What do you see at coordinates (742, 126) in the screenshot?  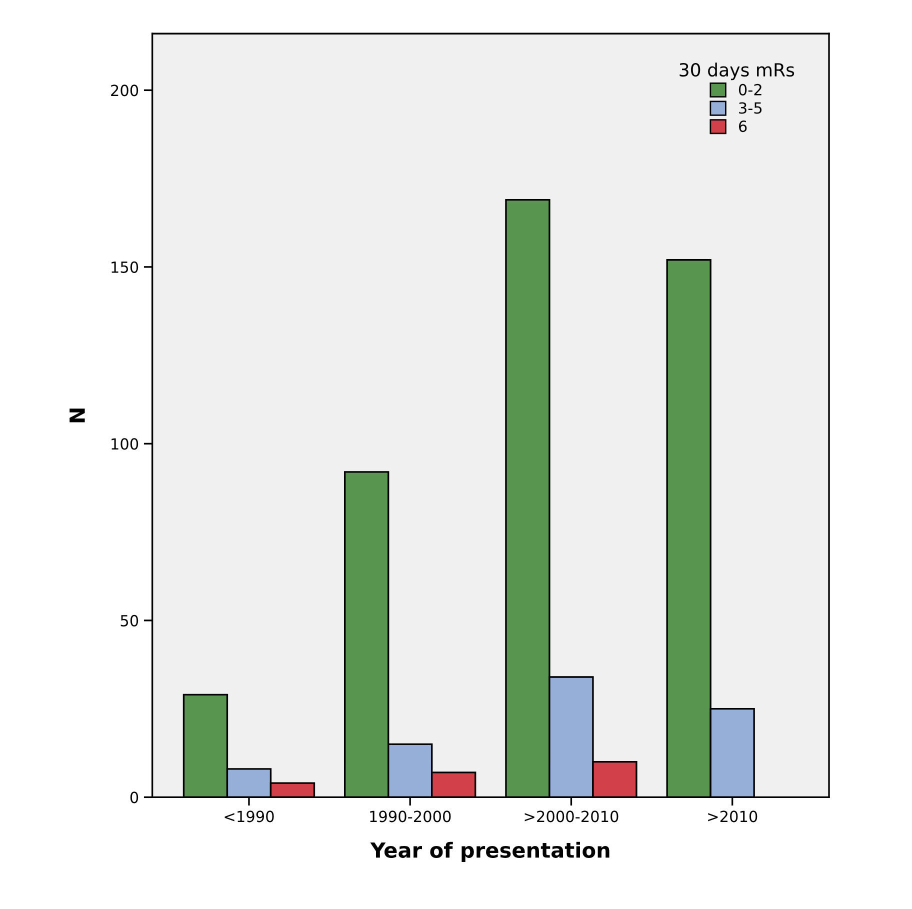 I see `legend-label: 6` at bounding box center [742, 126].